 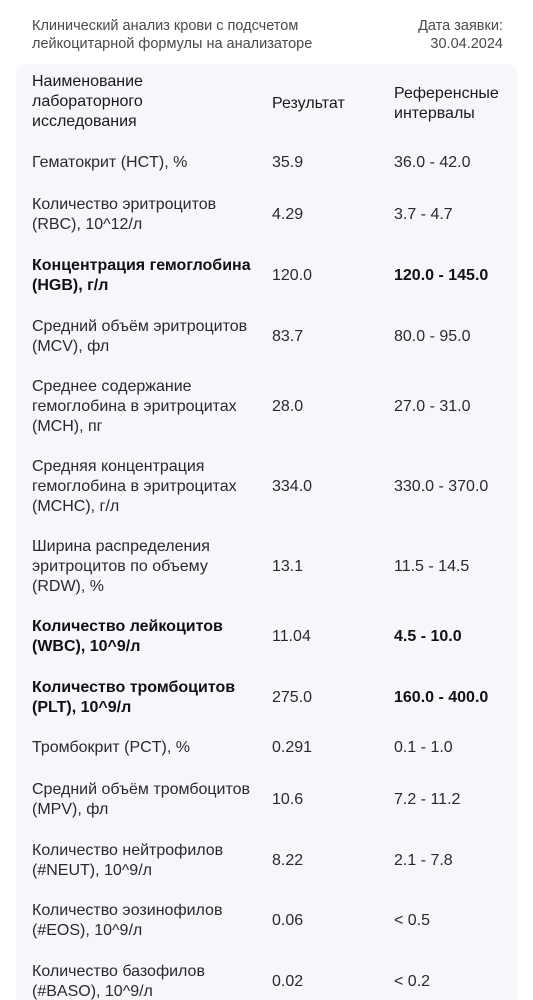 What do you see at coordinates (292, 486) in the screenshot?
I see `test-result: 334.0` at bounding box center [292, 486].